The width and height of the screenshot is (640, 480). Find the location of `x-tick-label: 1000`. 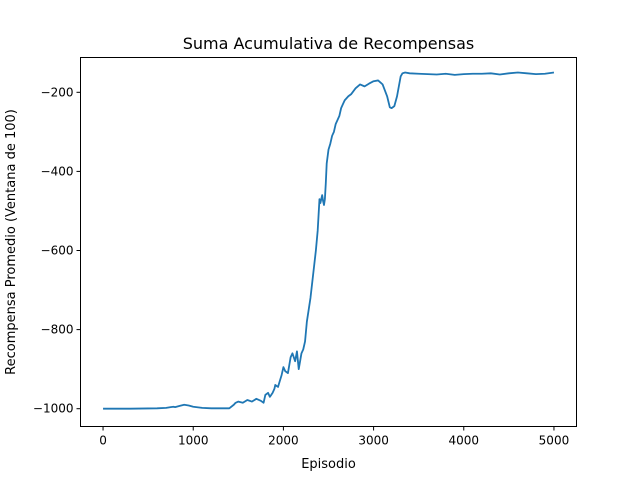

x-tick-label: 1000 is located at coordinates (193, 441).